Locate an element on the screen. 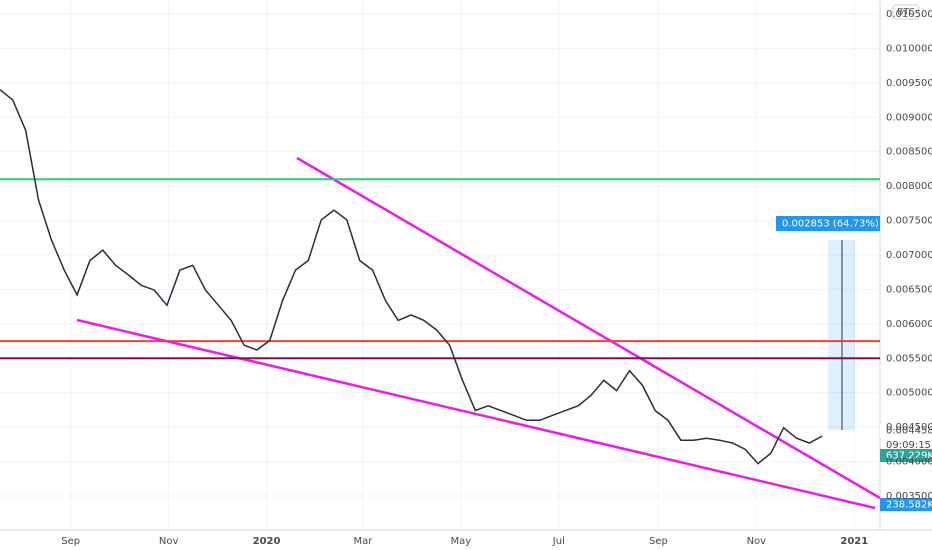 The width and height of the screenshot is (932, 550). currency: BTC is located at coordinates (905, 13).